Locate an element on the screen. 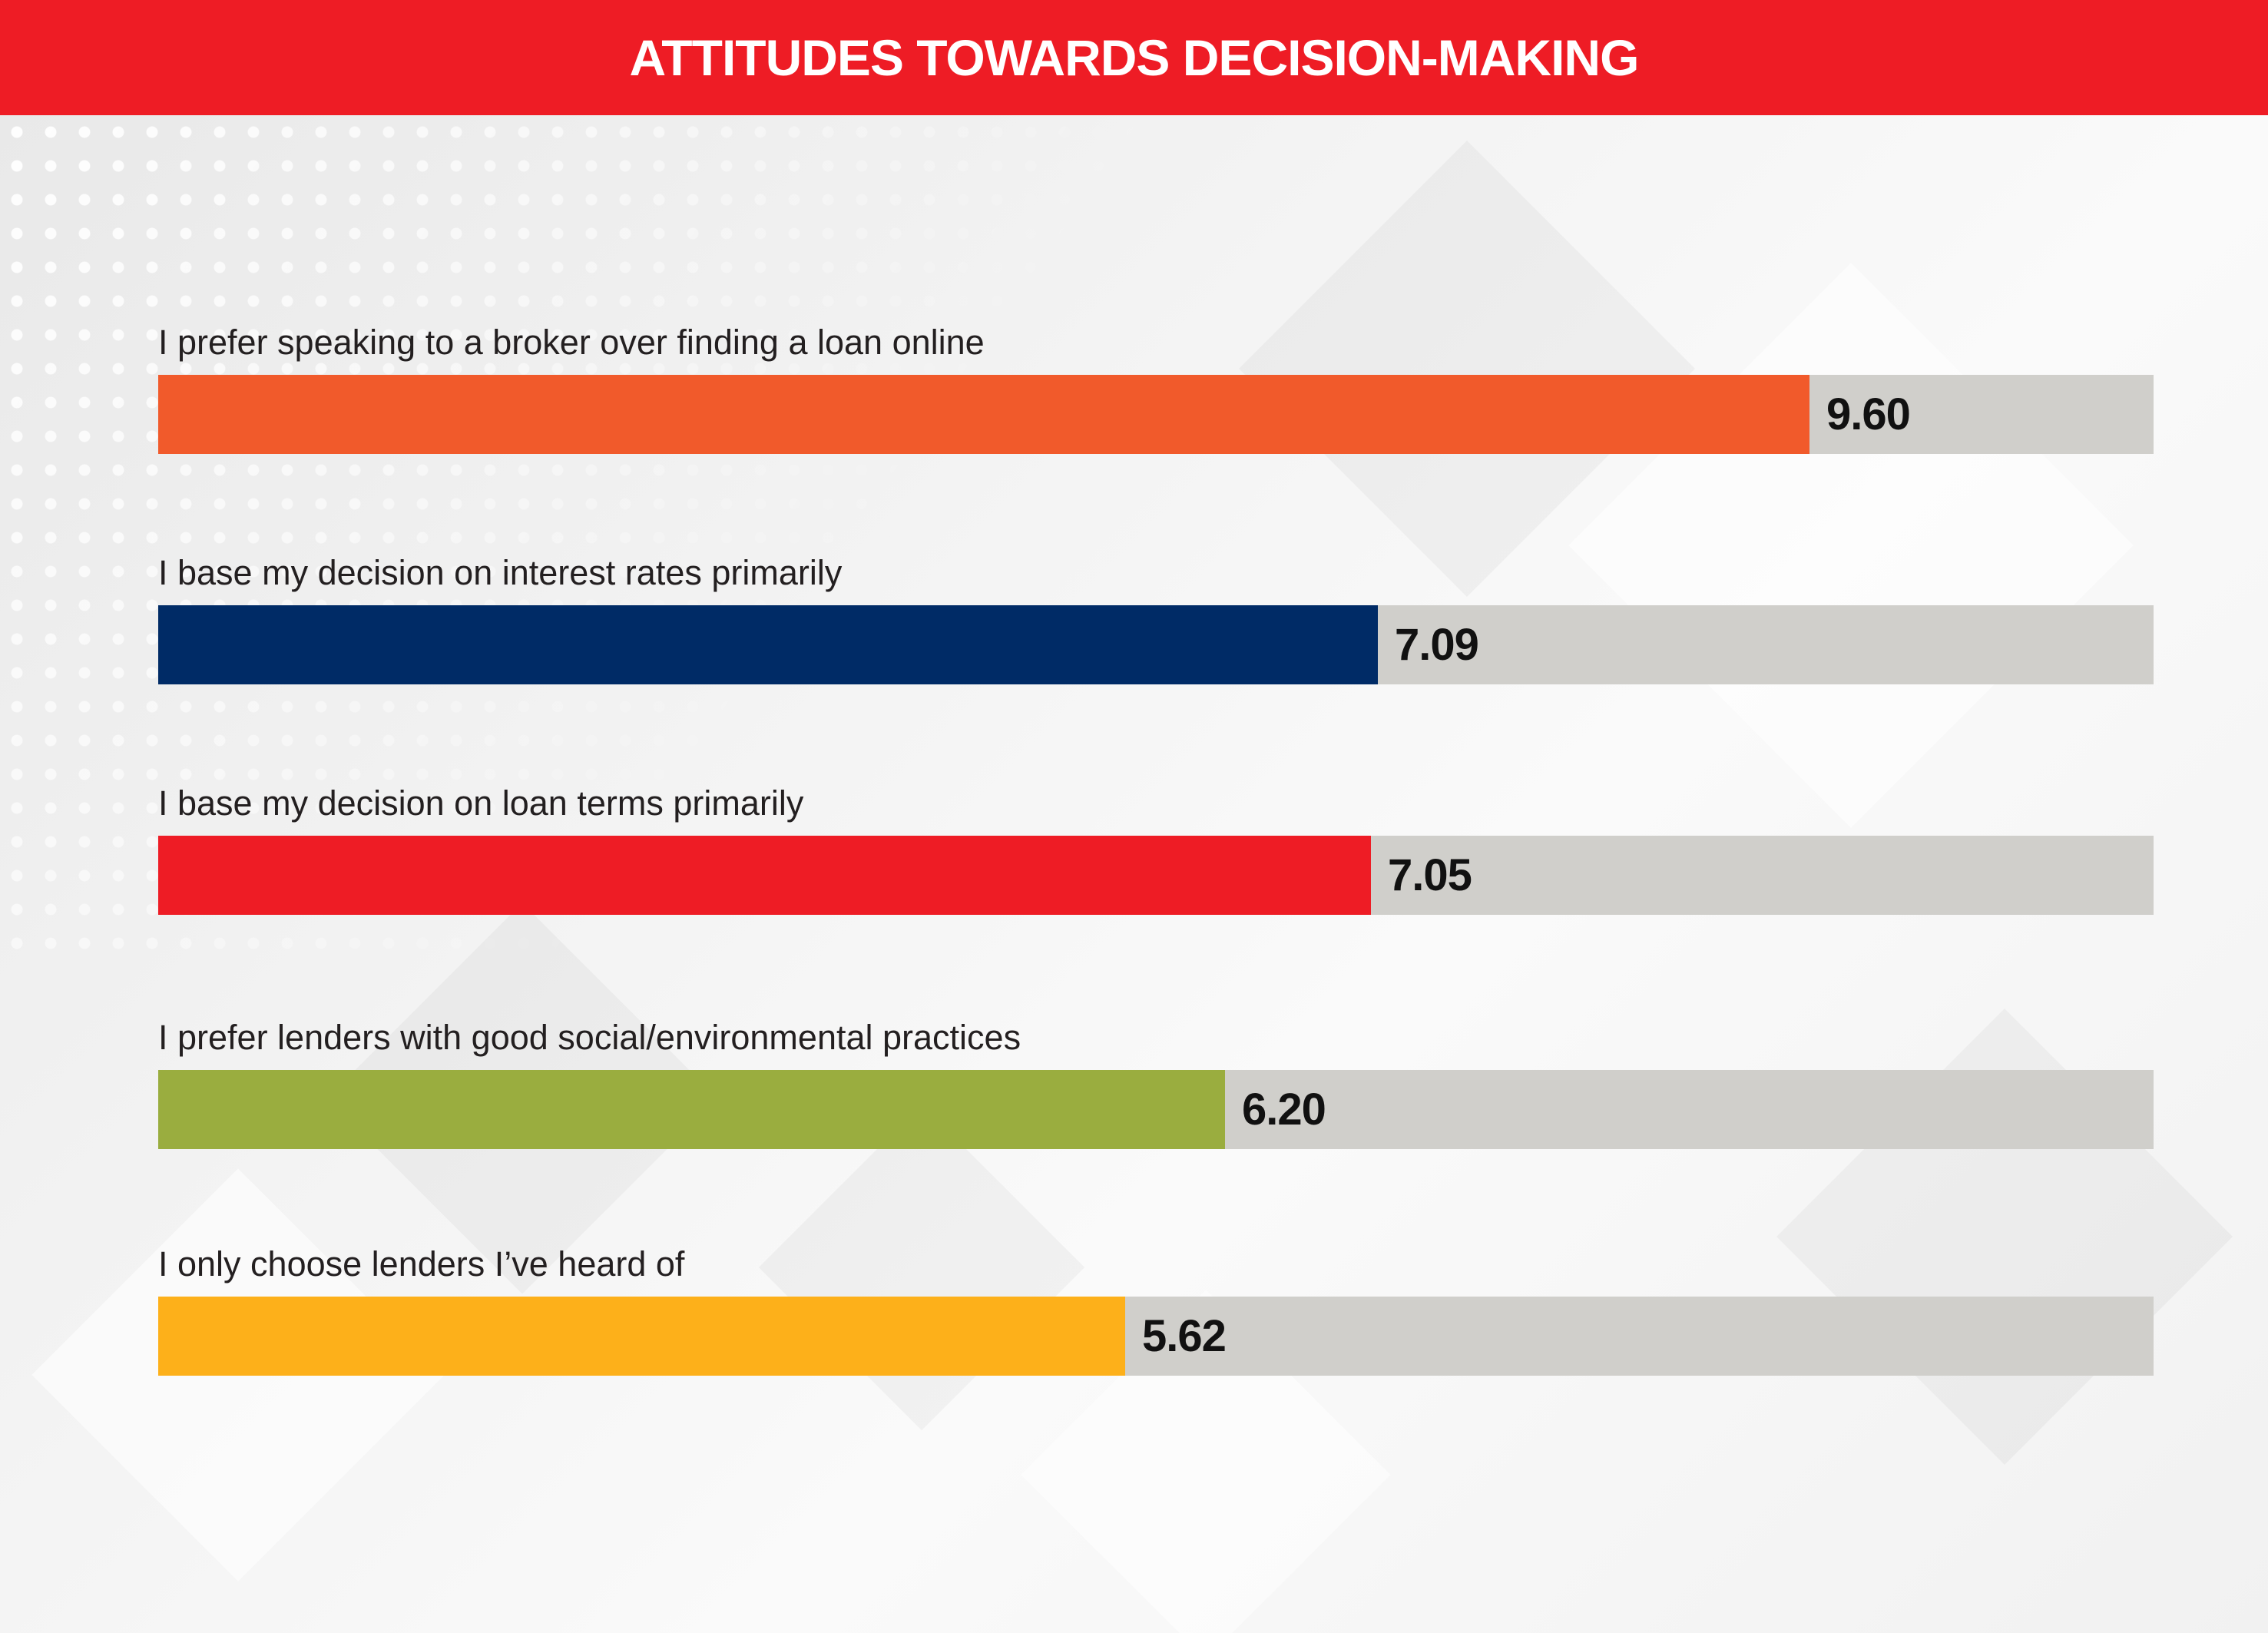 This screenshot has width=2268, height=1633. bar-track: 7.05 is located at coordinates (1156, 875).